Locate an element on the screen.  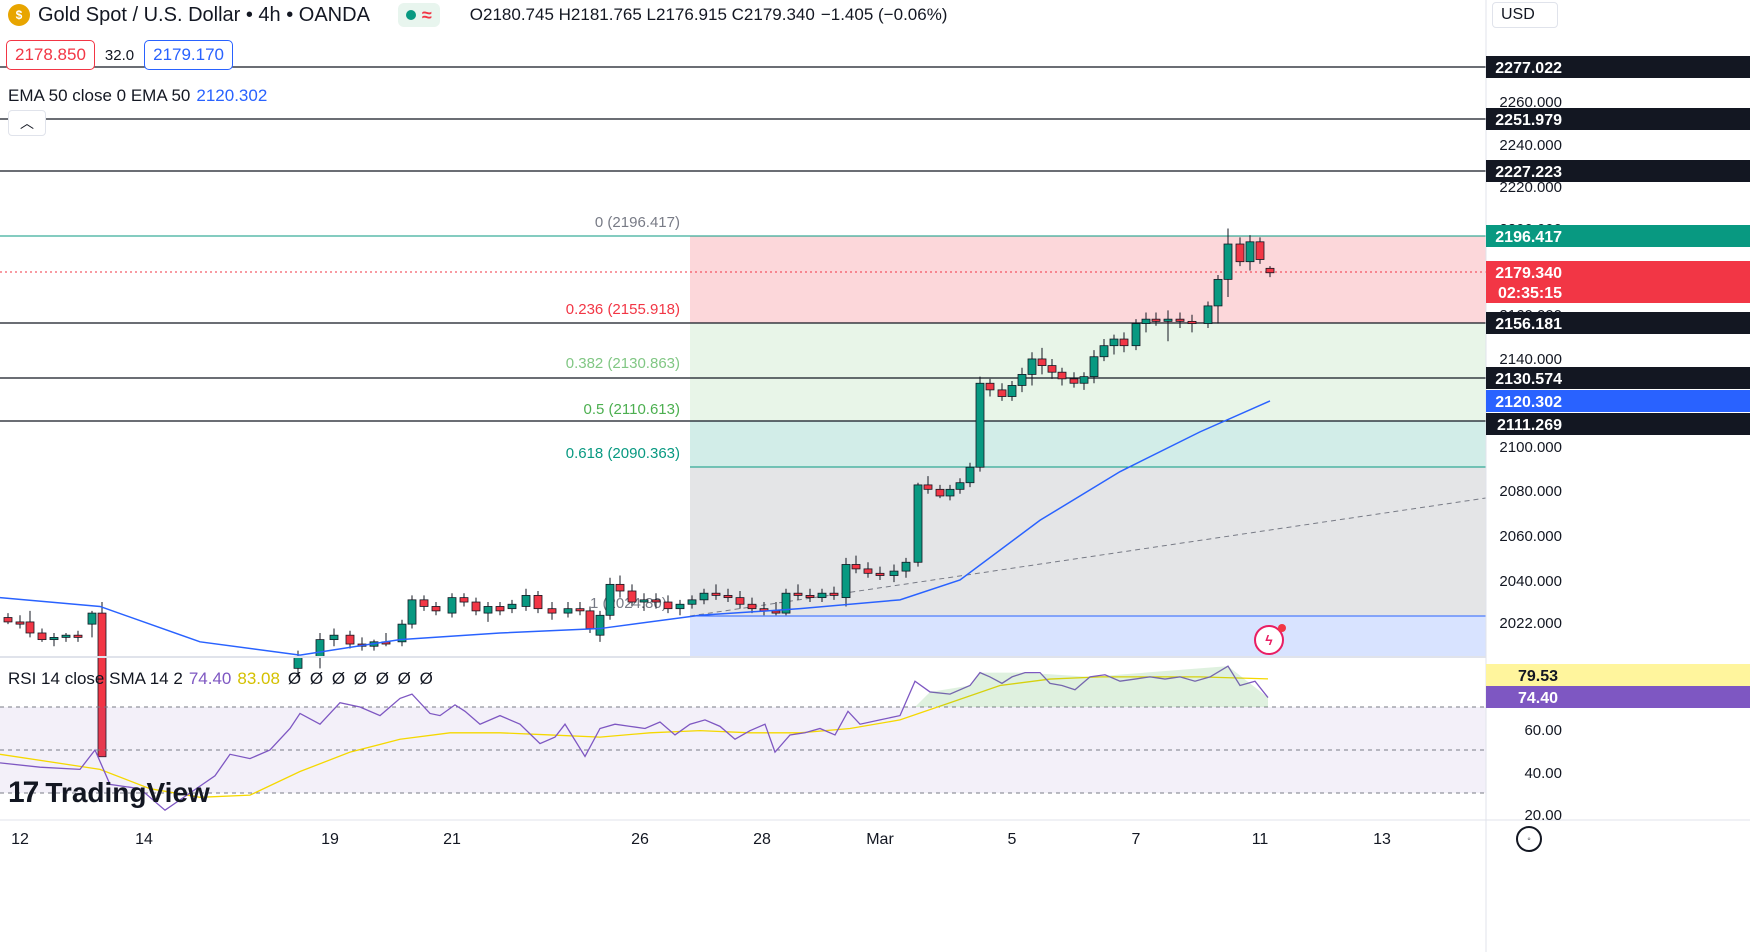
fib-label: 0.618 (2090.363) is located at coordinates (623, 453).